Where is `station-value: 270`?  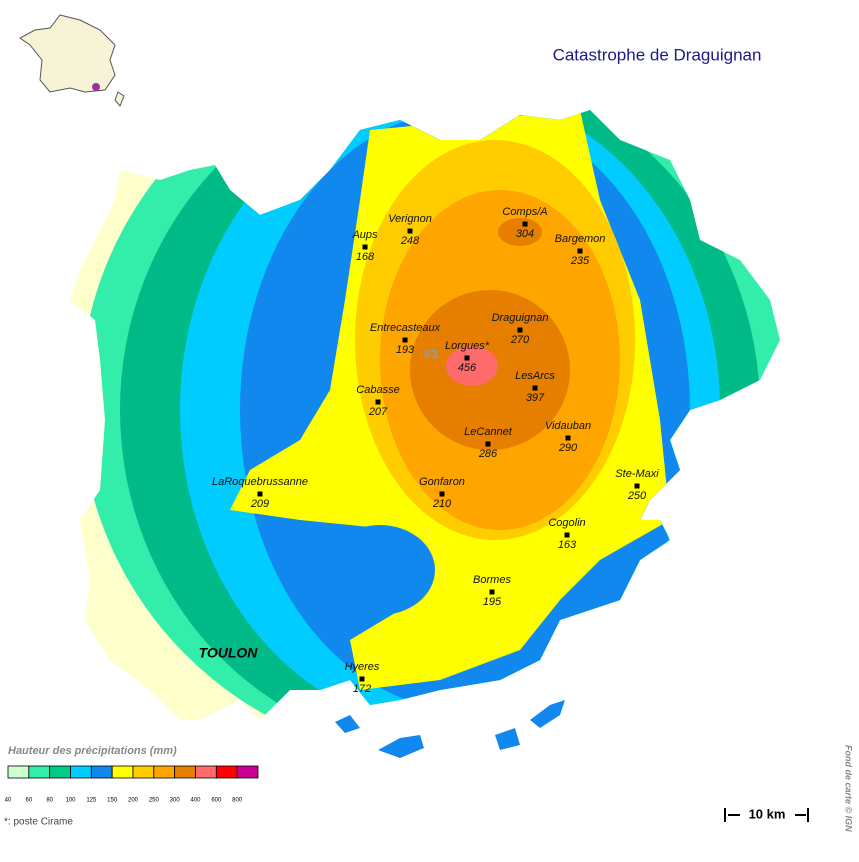 station-value: 270 is located at coordinates (520, 340).